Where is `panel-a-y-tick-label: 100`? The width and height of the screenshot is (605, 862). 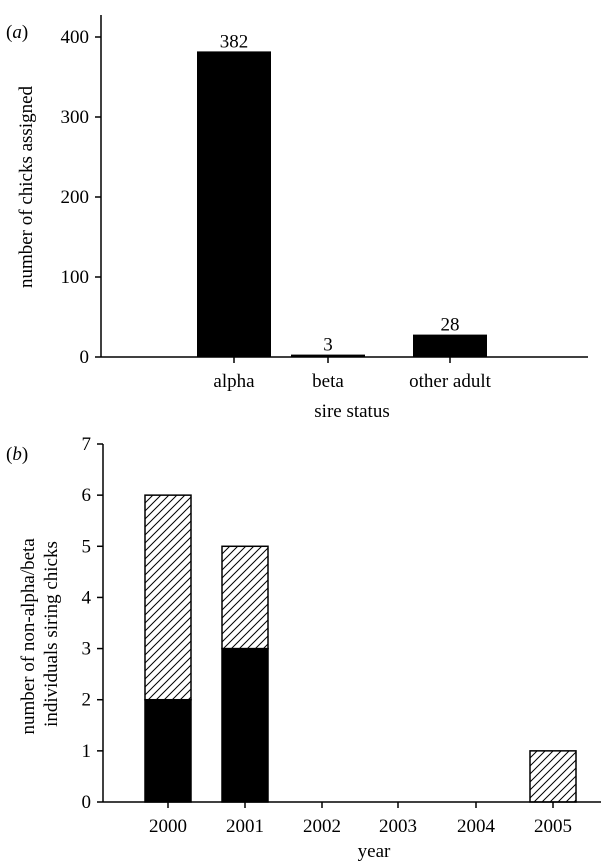
panel-a-y-tick-label: 100 is located at coordinates (75, 277).